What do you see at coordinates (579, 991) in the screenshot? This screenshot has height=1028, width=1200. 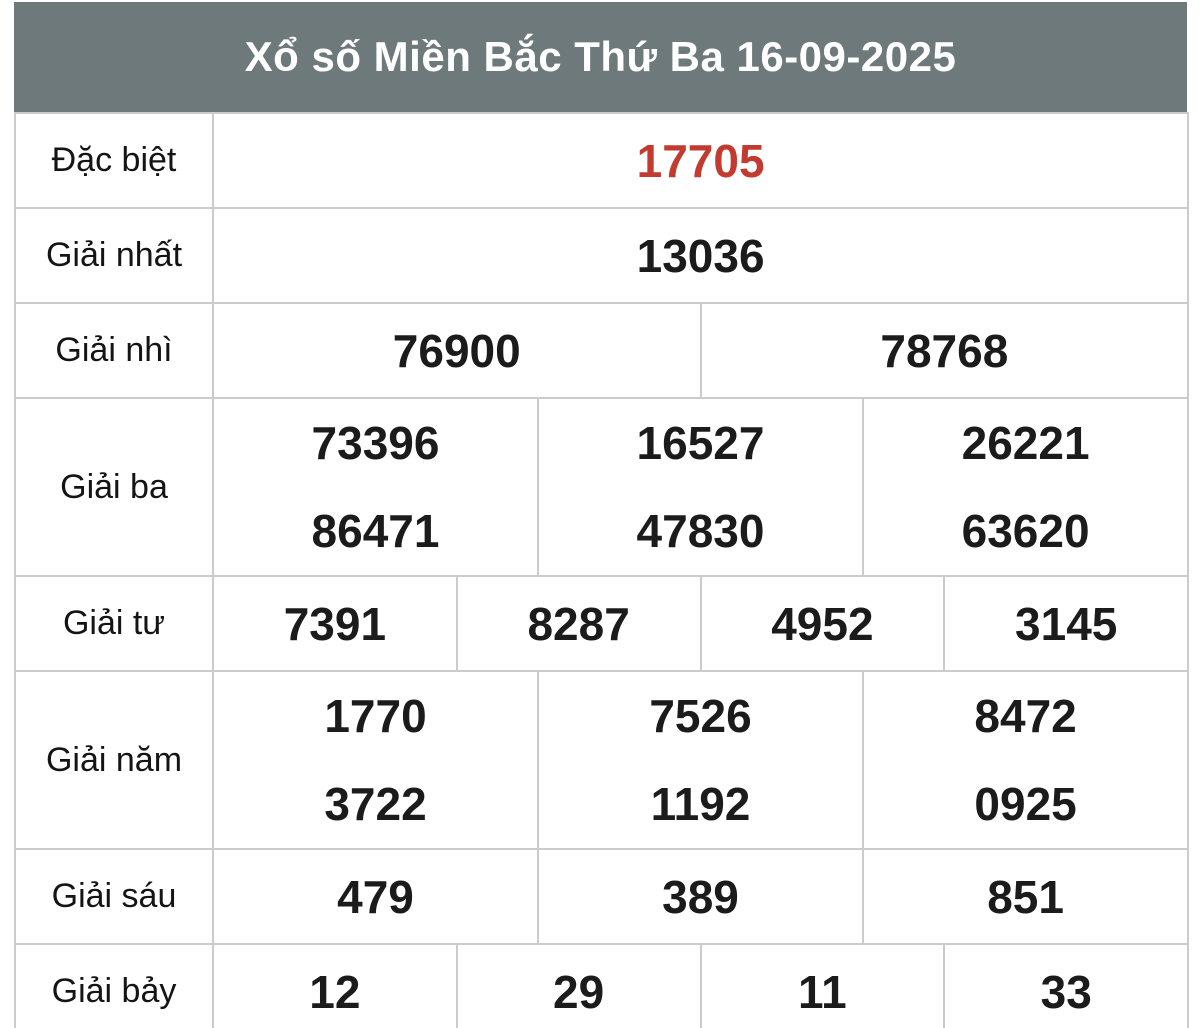 I see `prize-number: 29` at bounding box center [579, 991].